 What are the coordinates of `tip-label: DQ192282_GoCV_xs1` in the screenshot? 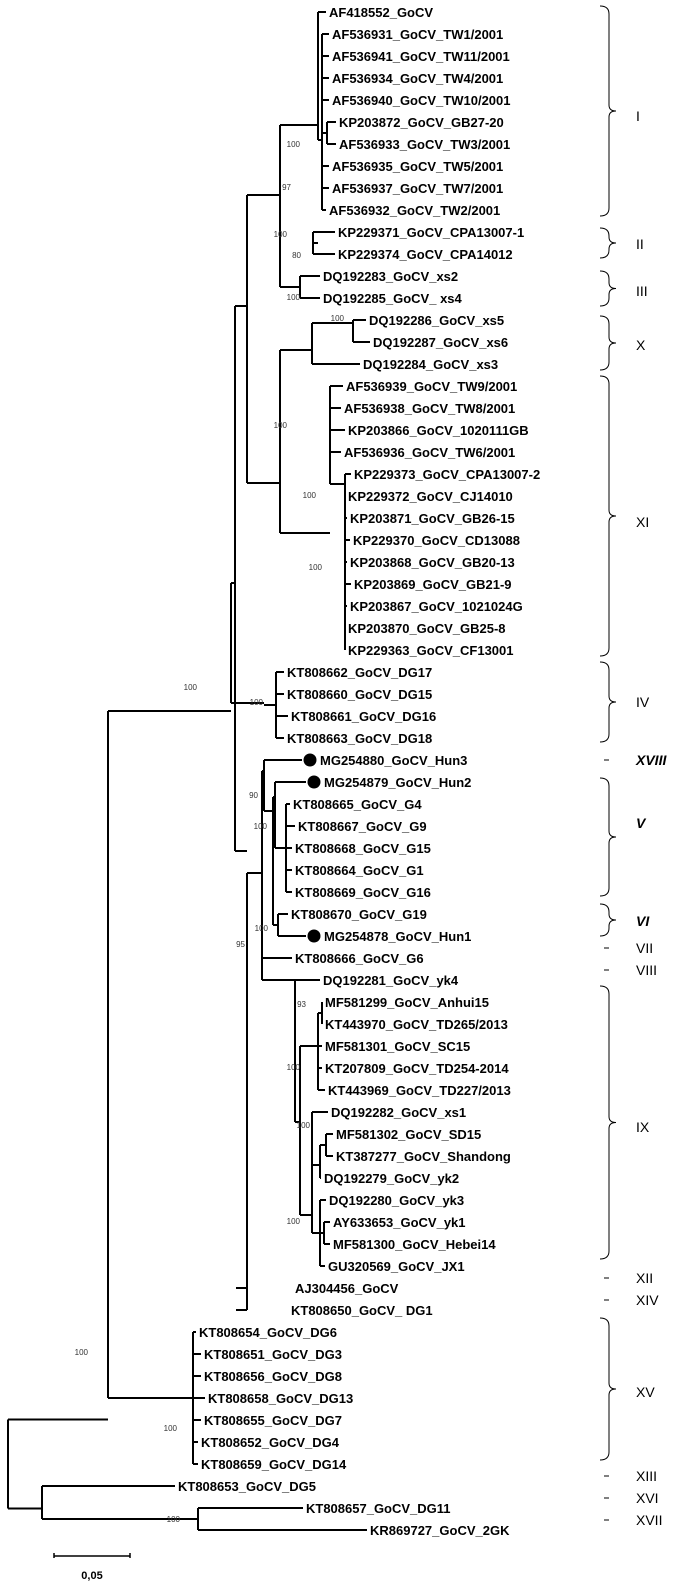 It's located at (398, 1112).